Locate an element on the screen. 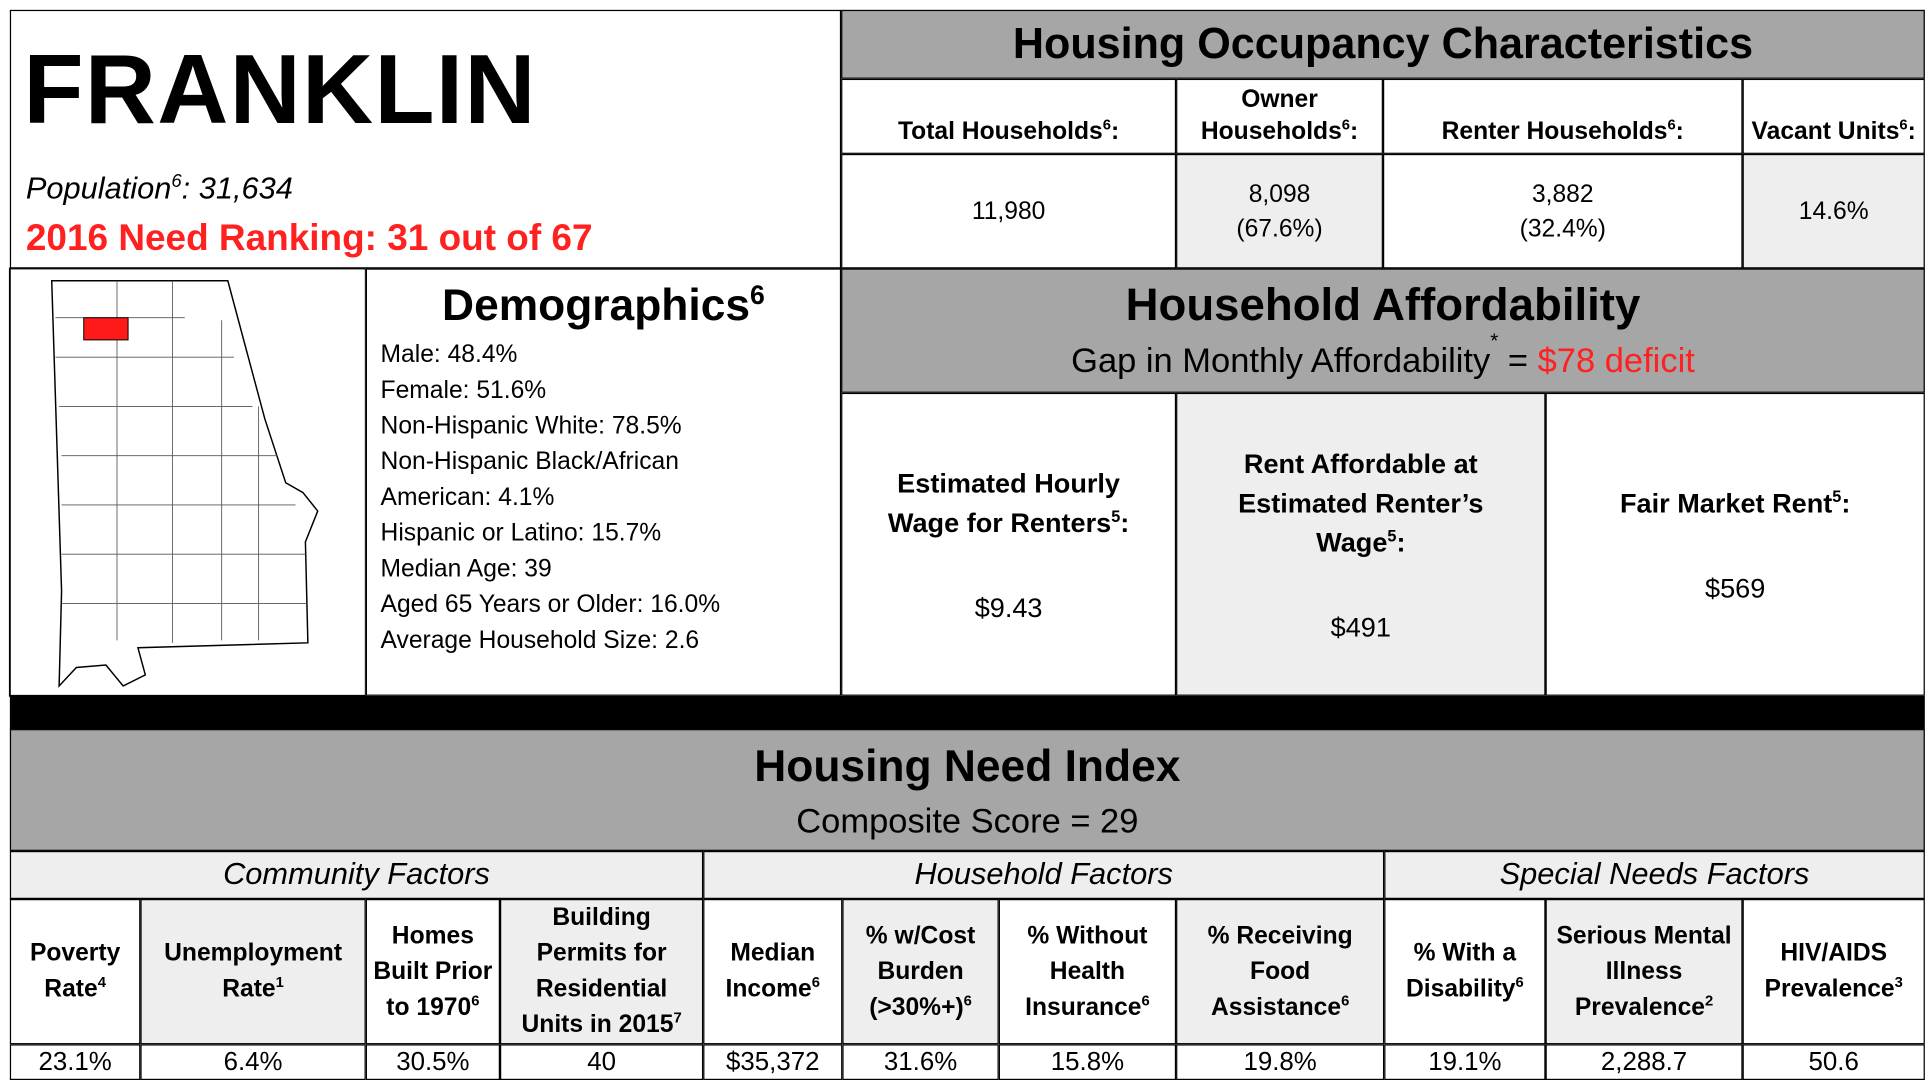 The width and height of the screenshot is (1931, 1080). occupancy-value: 14.6% is located at coordinates (1833, 211).